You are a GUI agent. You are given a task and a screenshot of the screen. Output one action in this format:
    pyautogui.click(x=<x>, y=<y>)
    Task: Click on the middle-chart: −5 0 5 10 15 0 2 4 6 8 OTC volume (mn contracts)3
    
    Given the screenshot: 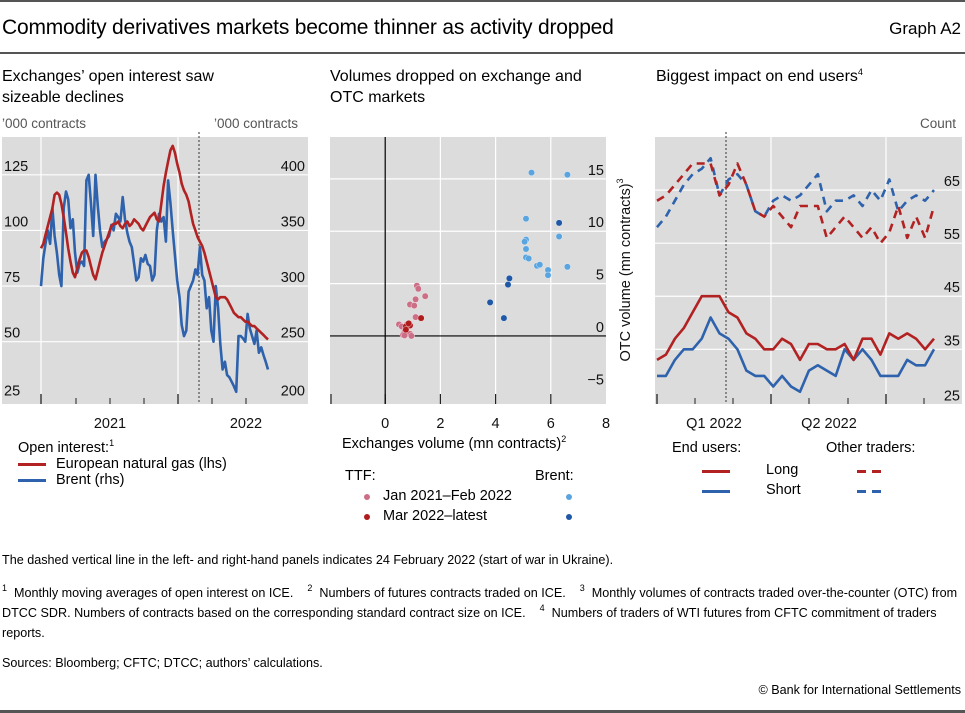 What is the action you would take?
    pyautogui.click(x=482, y=284)
    